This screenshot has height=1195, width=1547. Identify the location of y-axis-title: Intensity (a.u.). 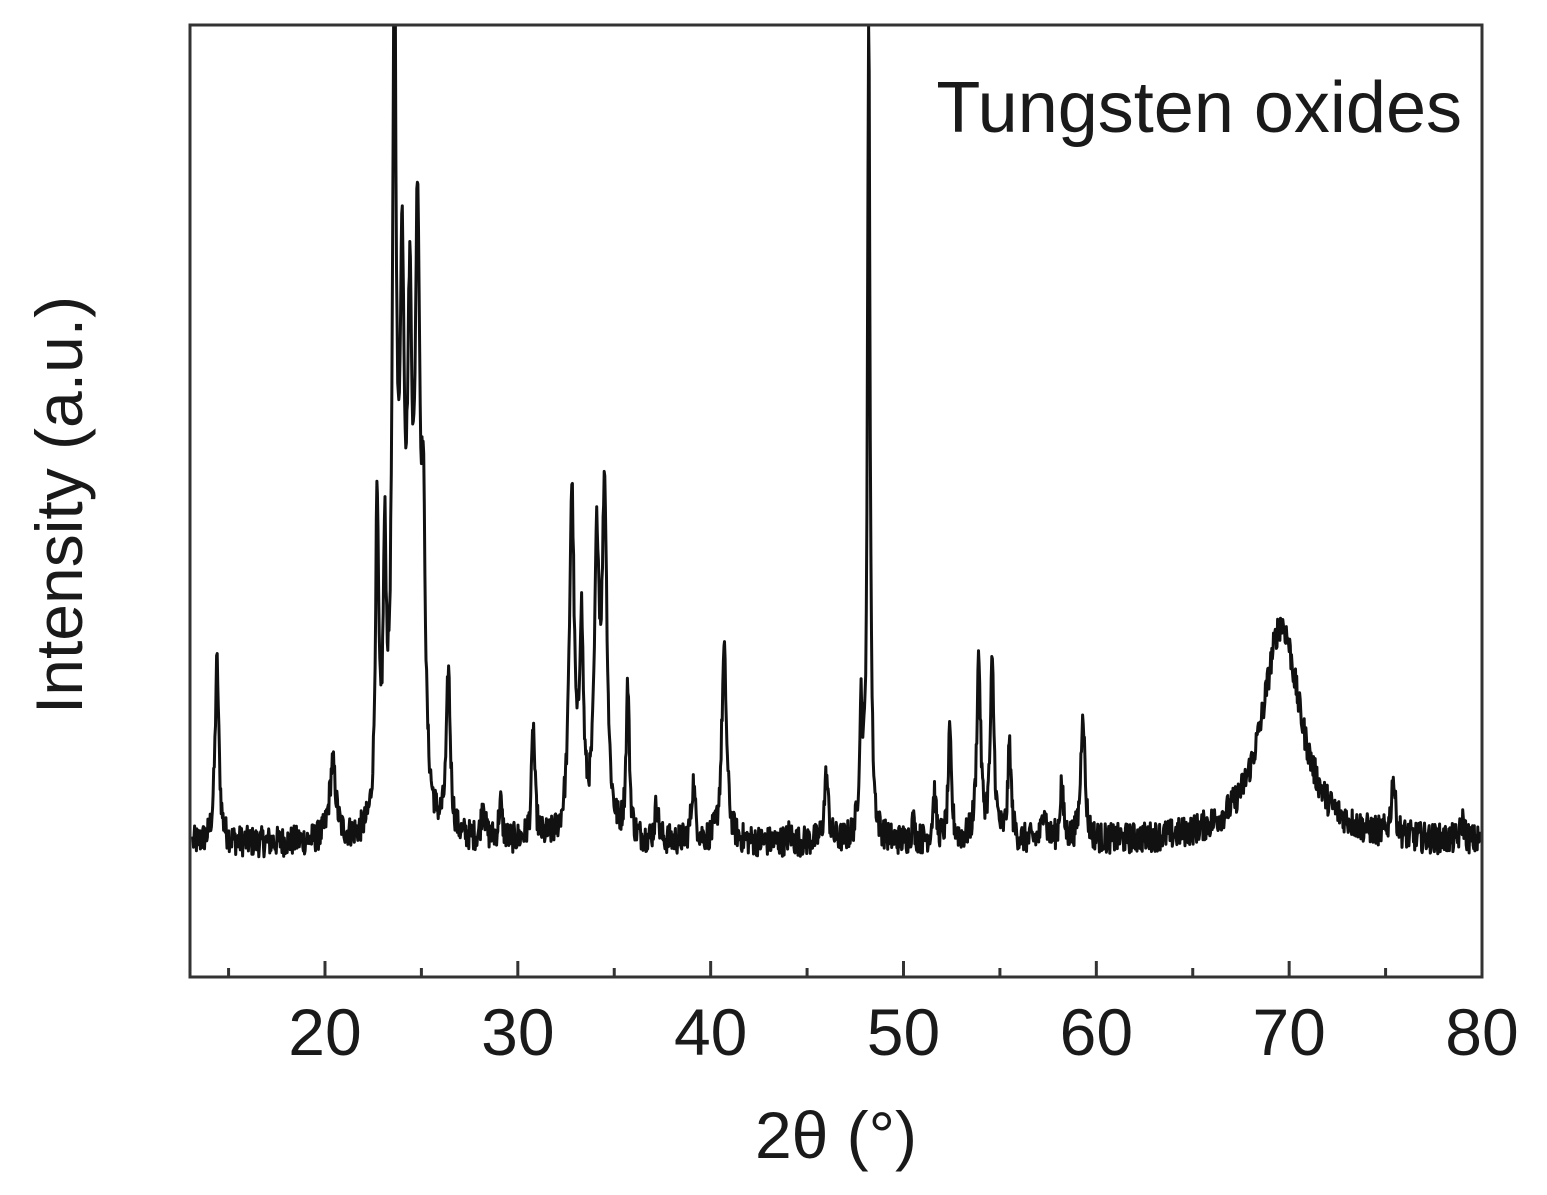
(59, 505).